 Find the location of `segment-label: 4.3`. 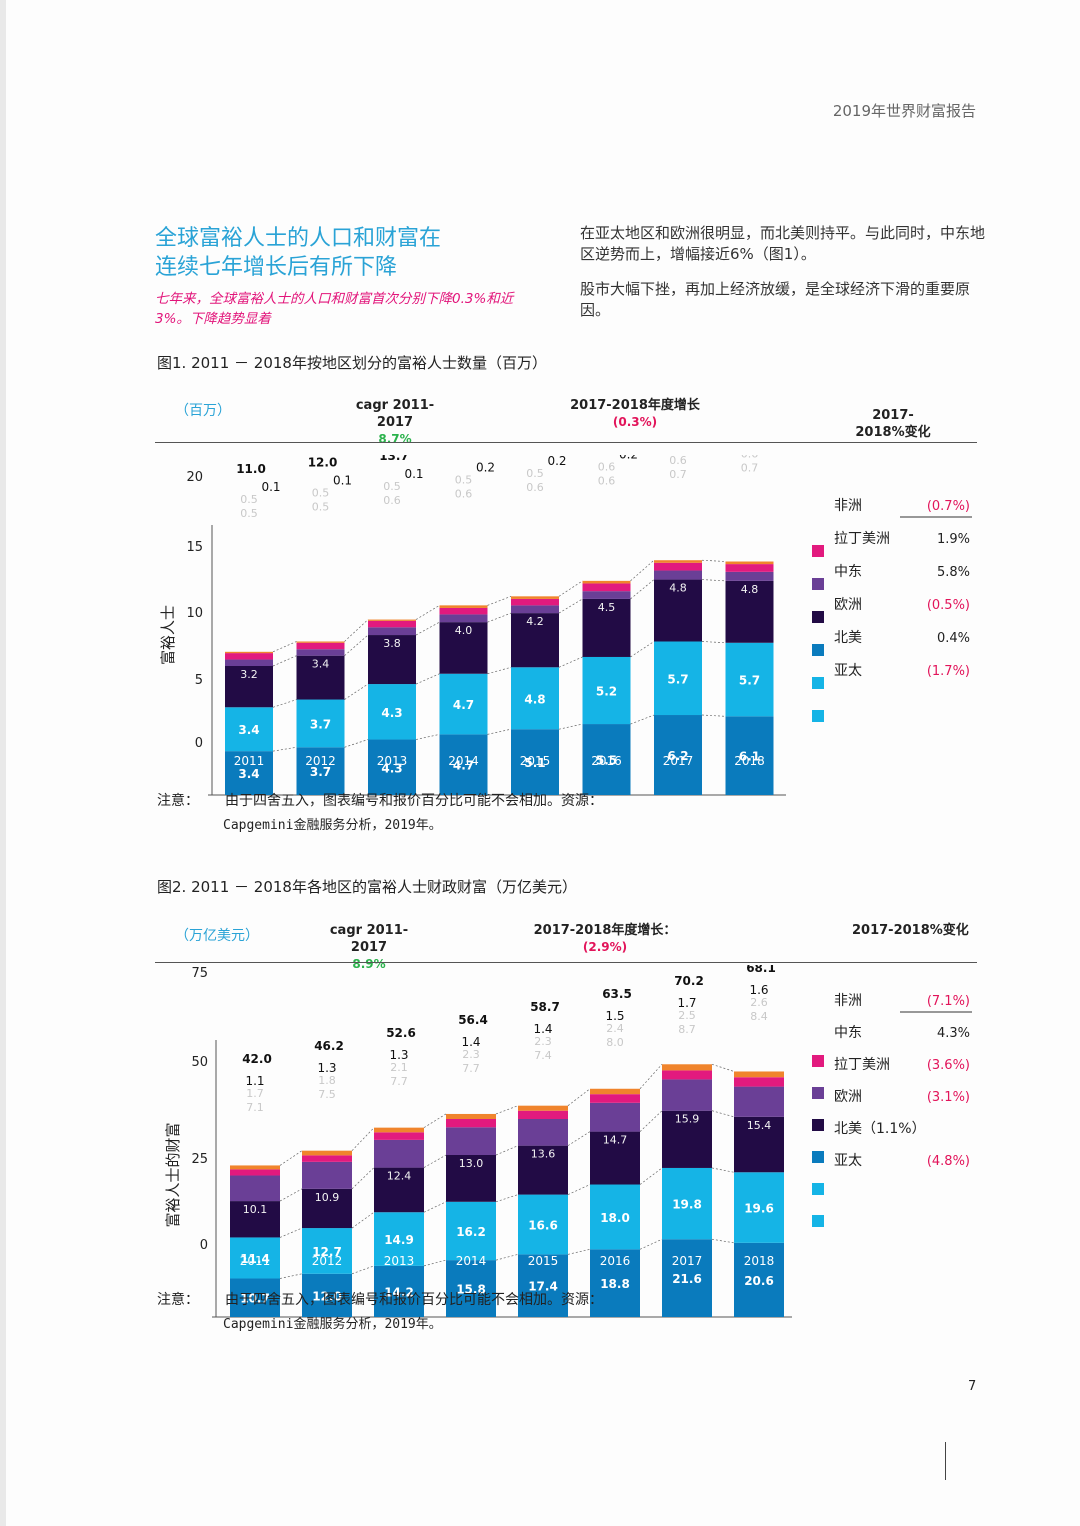

segment-label: 4.3 is located at coordinates (391, 713).